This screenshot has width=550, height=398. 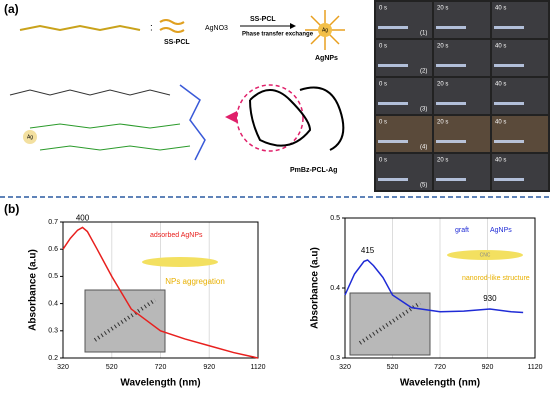 I want to click on photo-row-label: (4), so click(x=423, y=148).